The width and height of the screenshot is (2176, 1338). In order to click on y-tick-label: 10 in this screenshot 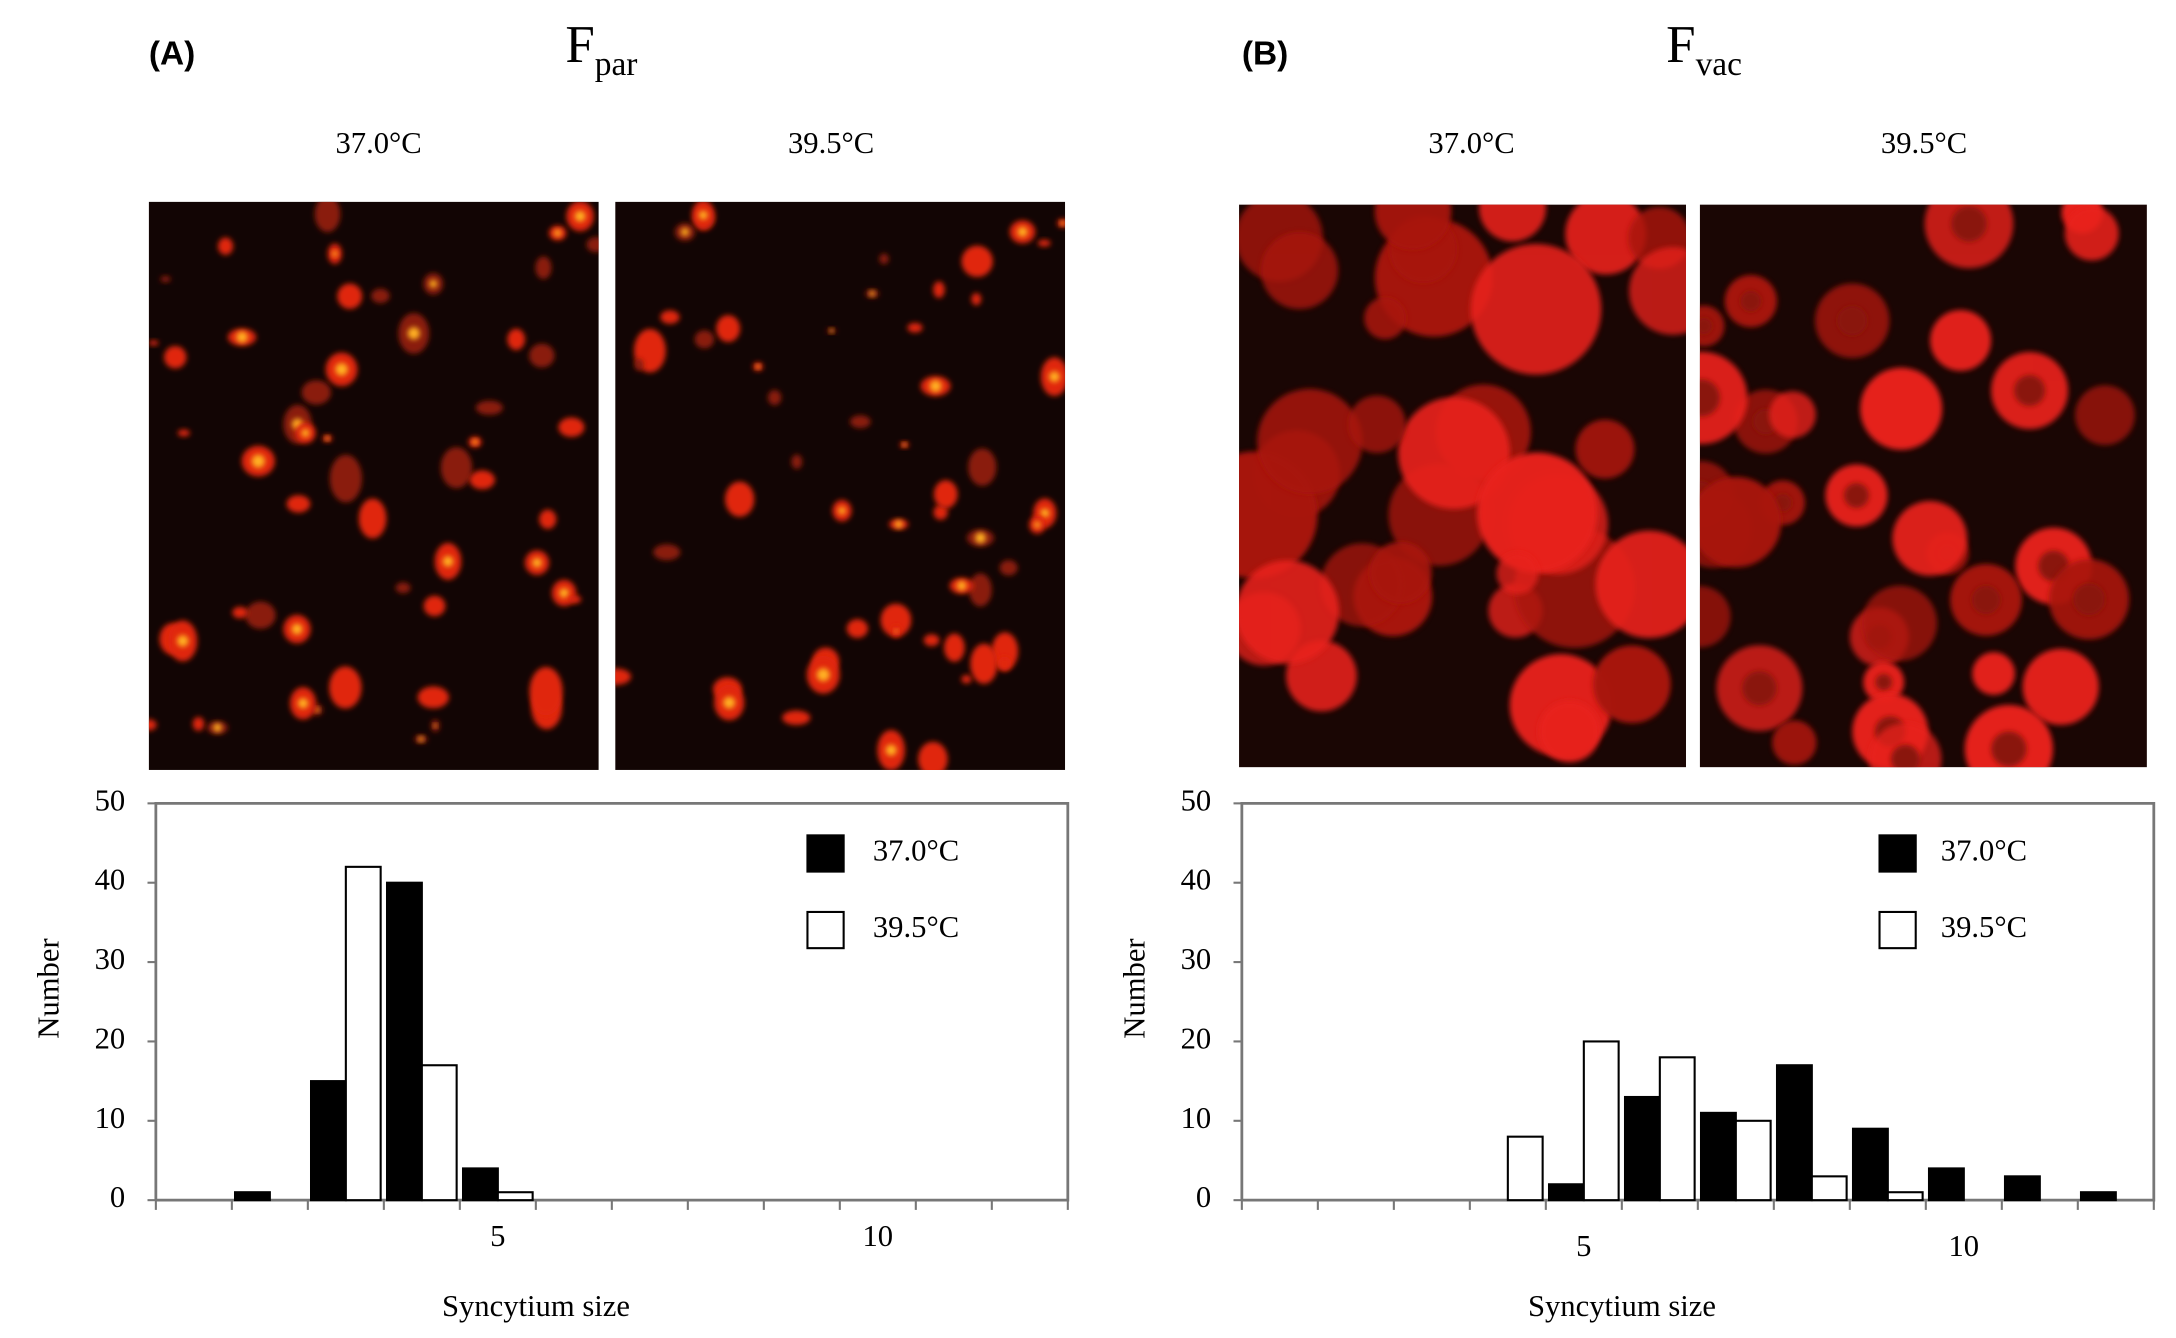, I will do `click(1196, 1118)`.